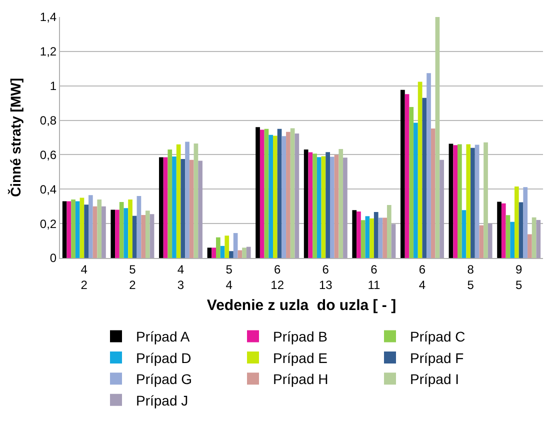 The height and width of the screenshot is (426, 553). Describe the element at coordinates (438, 336) in the screenshot. I see `legend-label: Prípad C` at that location.